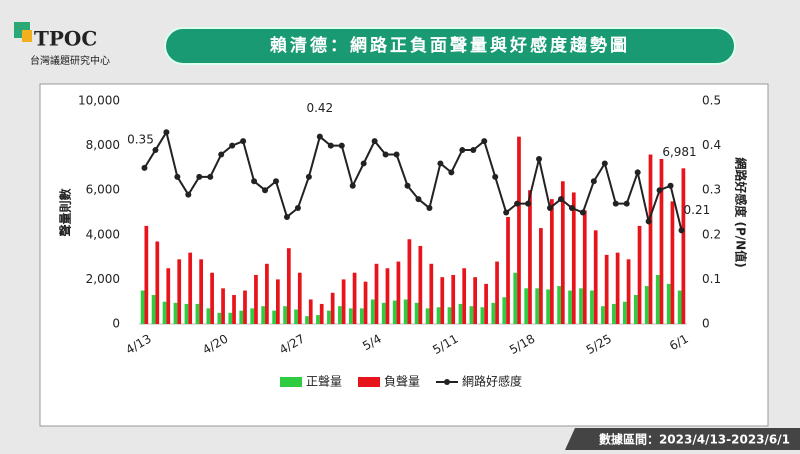 This screenshot has height=454, width=800. Describe the element at coordinates (65, 39) in the screenshot. I see `logo: TPOC` at that location.